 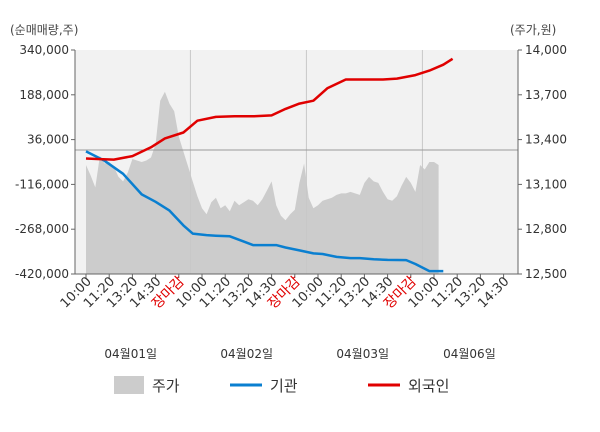 I want to click on right-tick-label: 13,400, so click(x=546, y=140).